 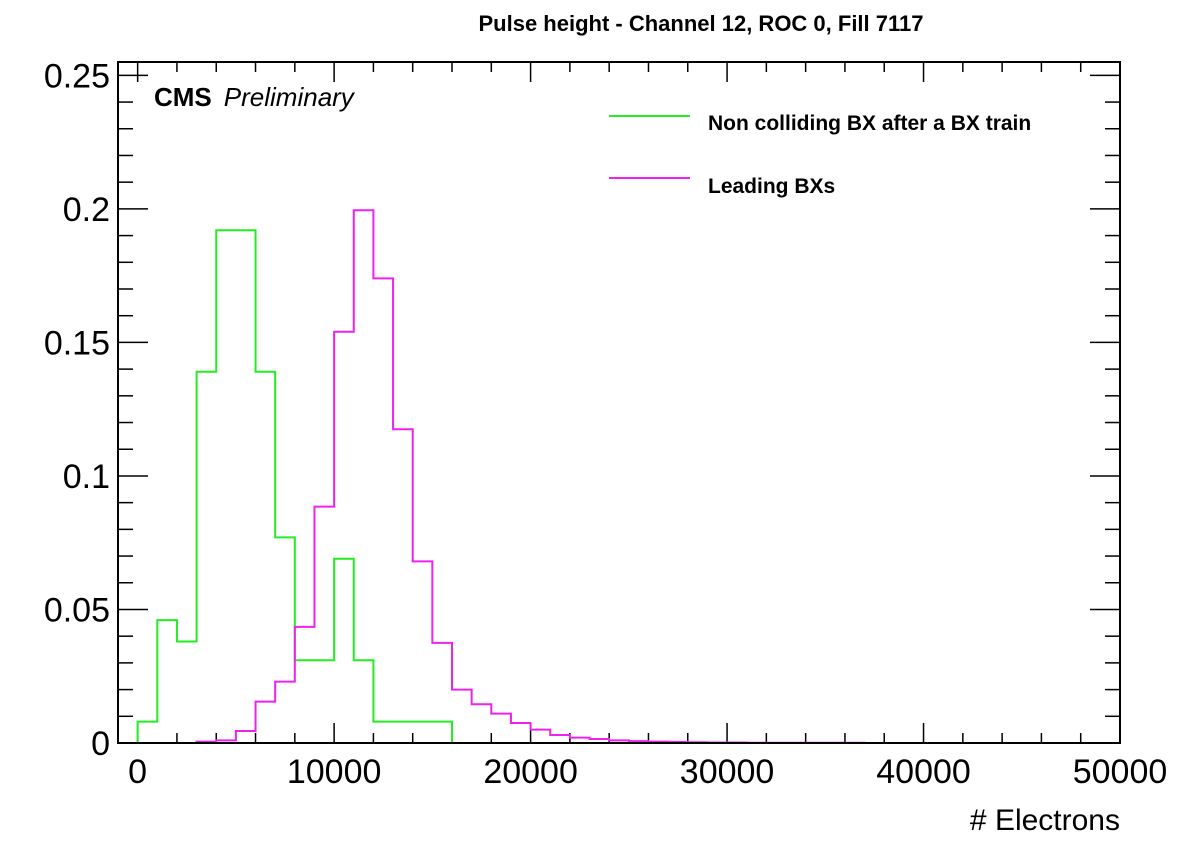 I want to click on y-tick-label: 0.2, so click(x=86, y=210).